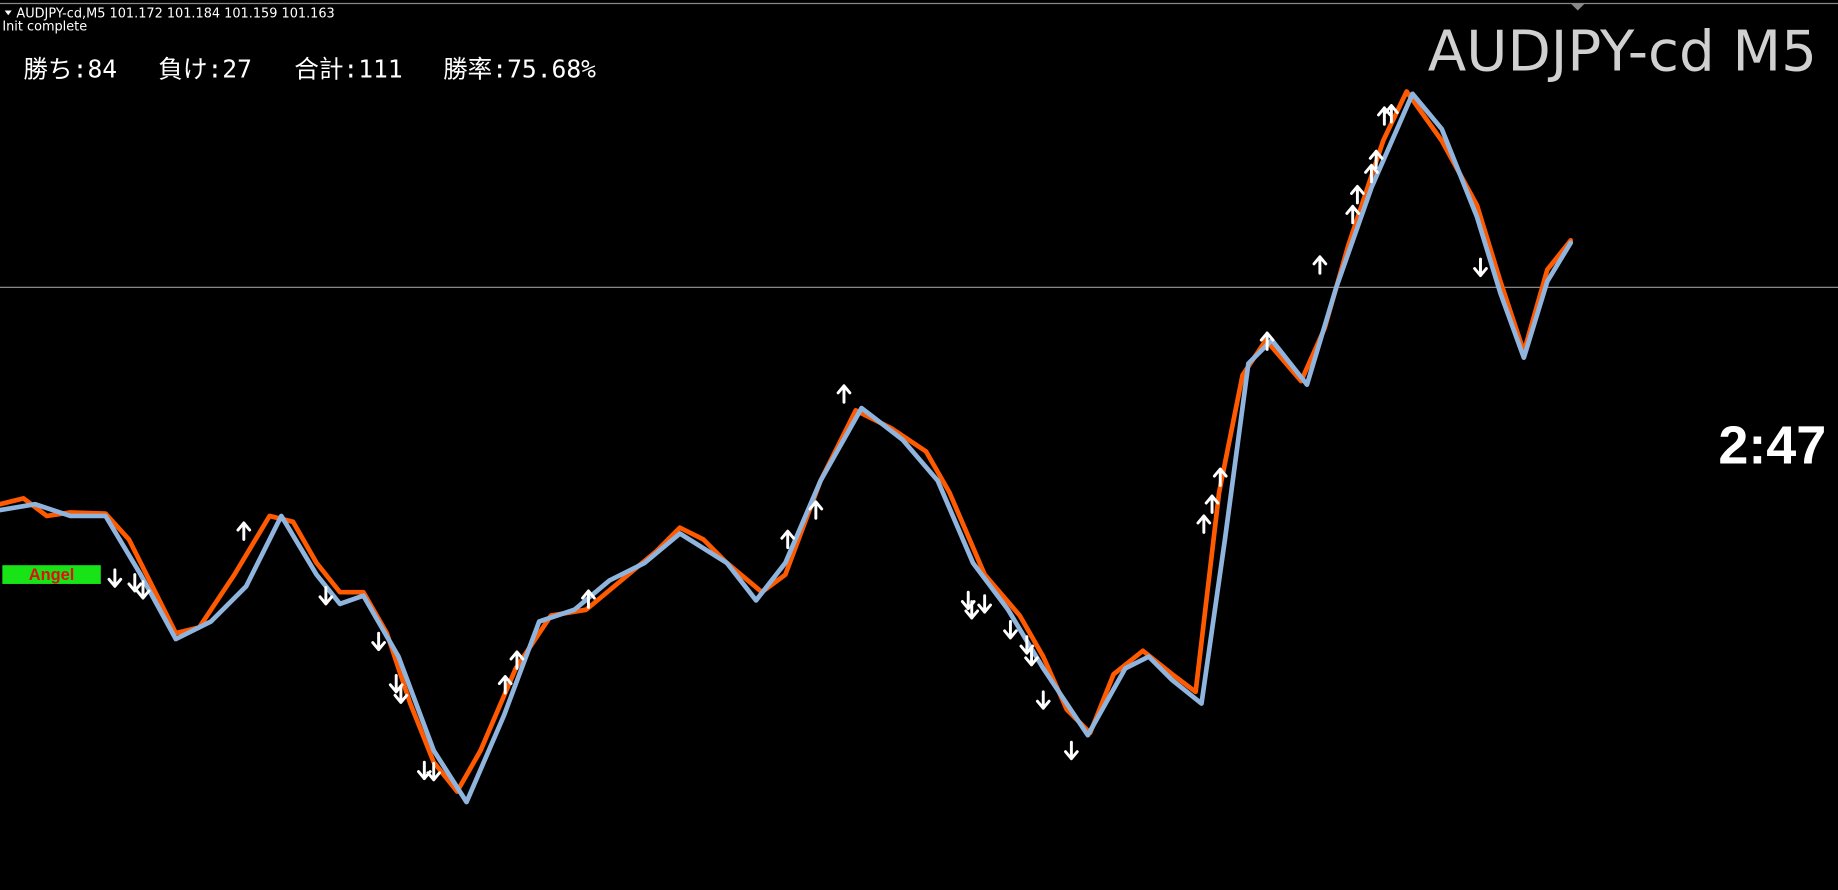 The image size is (1838, 890). What do you see at coordinates (1622, 52) in the screenshot?
I see `watermark: AUDJPY-cd M5` at bounding box center [1622, 52].